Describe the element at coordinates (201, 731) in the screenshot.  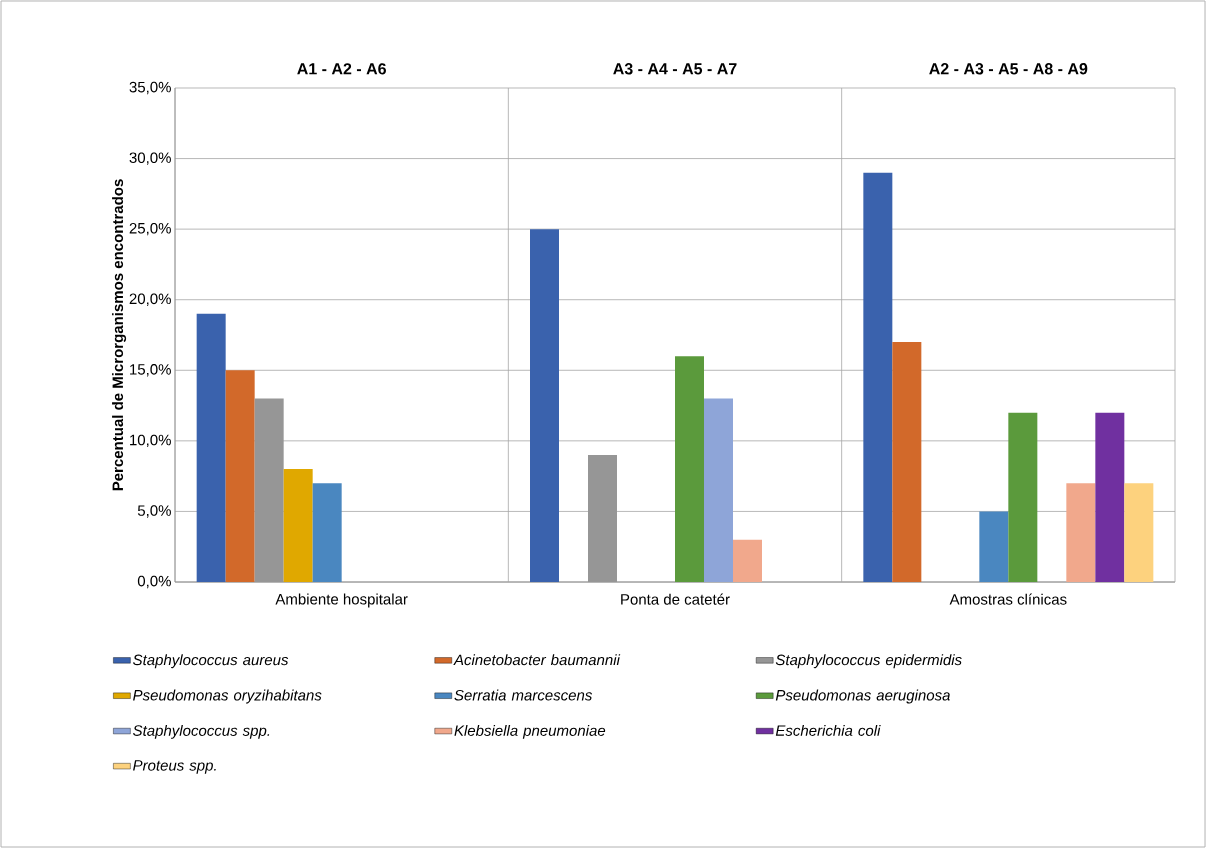
I see `legend-label: Staphylococcus spp.` at that location.